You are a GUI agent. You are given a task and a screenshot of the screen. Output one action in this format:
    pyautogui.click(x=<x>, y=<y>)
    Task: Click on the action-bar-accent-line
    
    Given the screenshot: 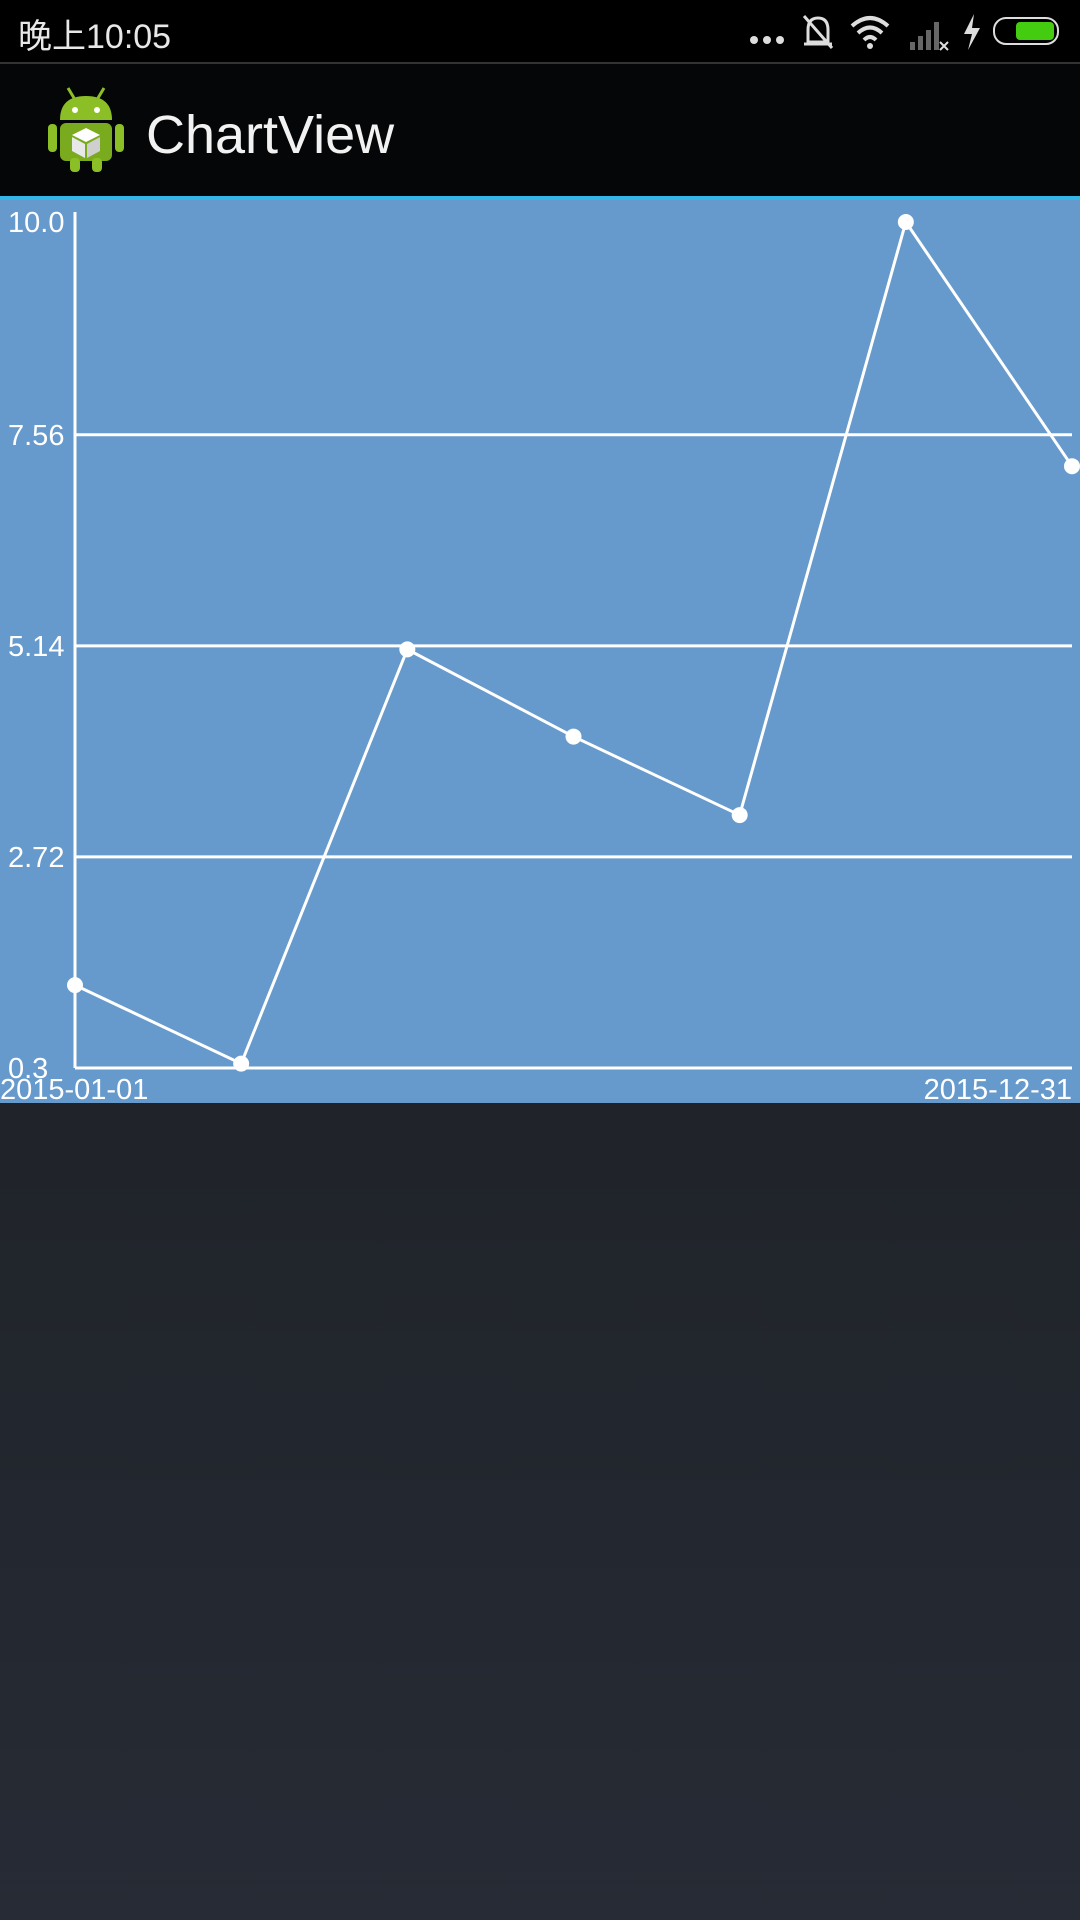 What is the action you would take?
    pyautogui.click(x=540, y=198)
    